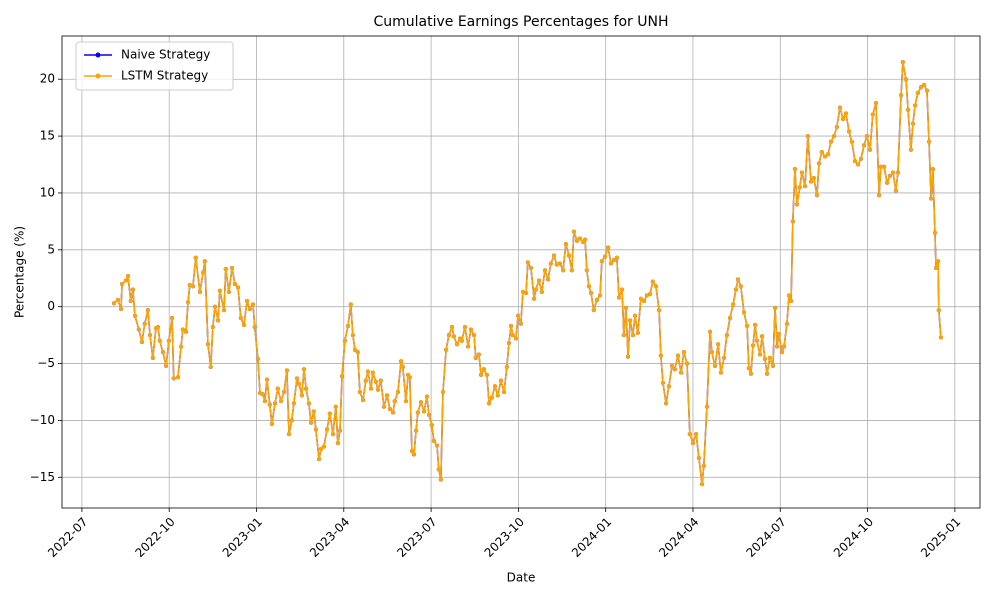  Describe the element at coordinates (520, 22) in the screenshot. I see `chart-title: Cumulative Earnings Percentages for UNH` at that location.